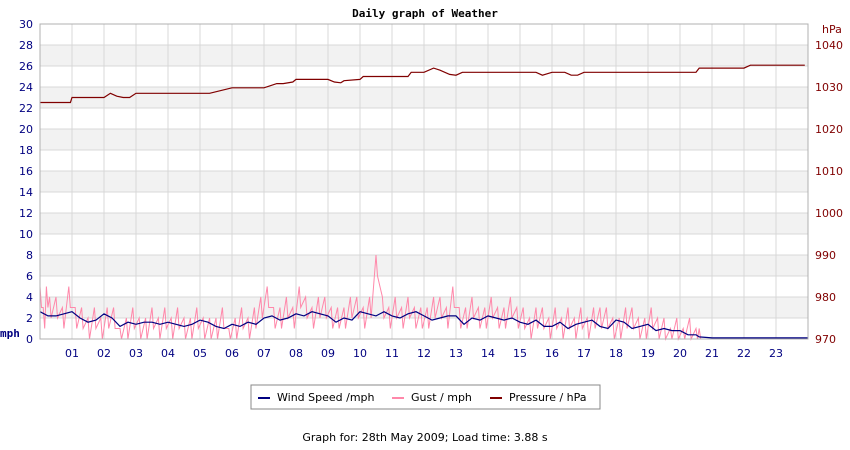 The image size is (850, 450). What do you see at coordinates (548, 397) in the screenshot?
I see `legend-label: Pressure / hPa` at bounding box center [548, 397].